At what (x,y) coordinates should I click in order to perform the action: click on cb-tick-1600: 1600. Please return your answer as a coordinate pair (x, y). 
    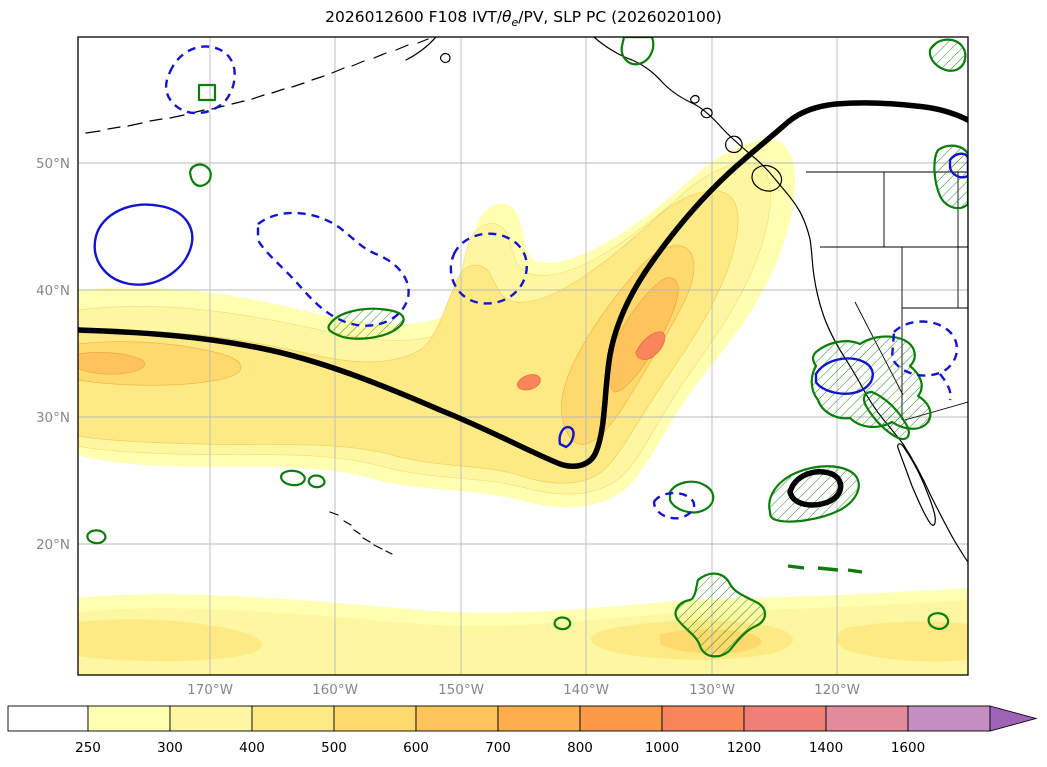
    Looking at the image, I should click on (908, 748).